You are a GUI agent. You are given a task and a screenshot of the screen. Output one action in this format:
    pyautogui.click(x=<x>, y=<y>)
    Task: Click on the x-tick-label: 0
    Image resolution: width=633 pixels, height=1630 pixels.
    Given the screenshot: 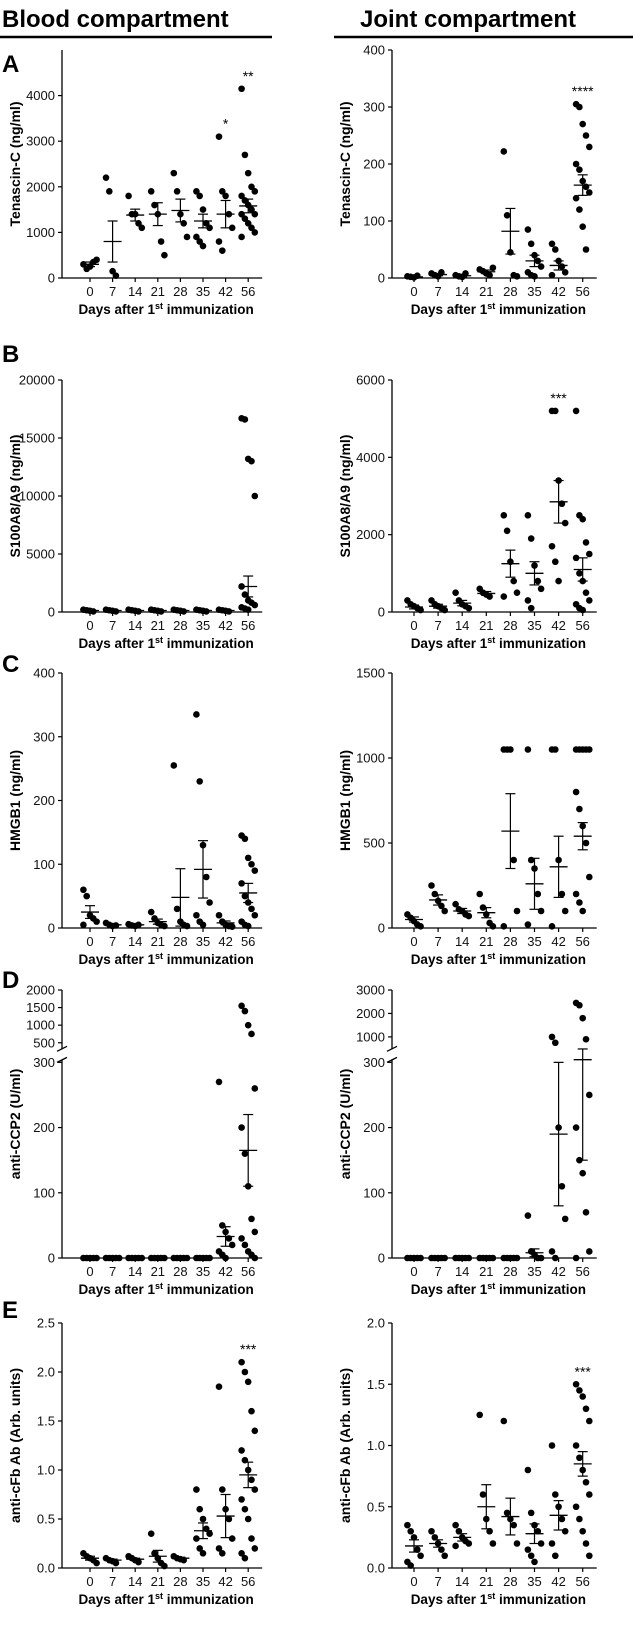 What is the action you would take?
    pyautogui.click(x=413, y=625)
    